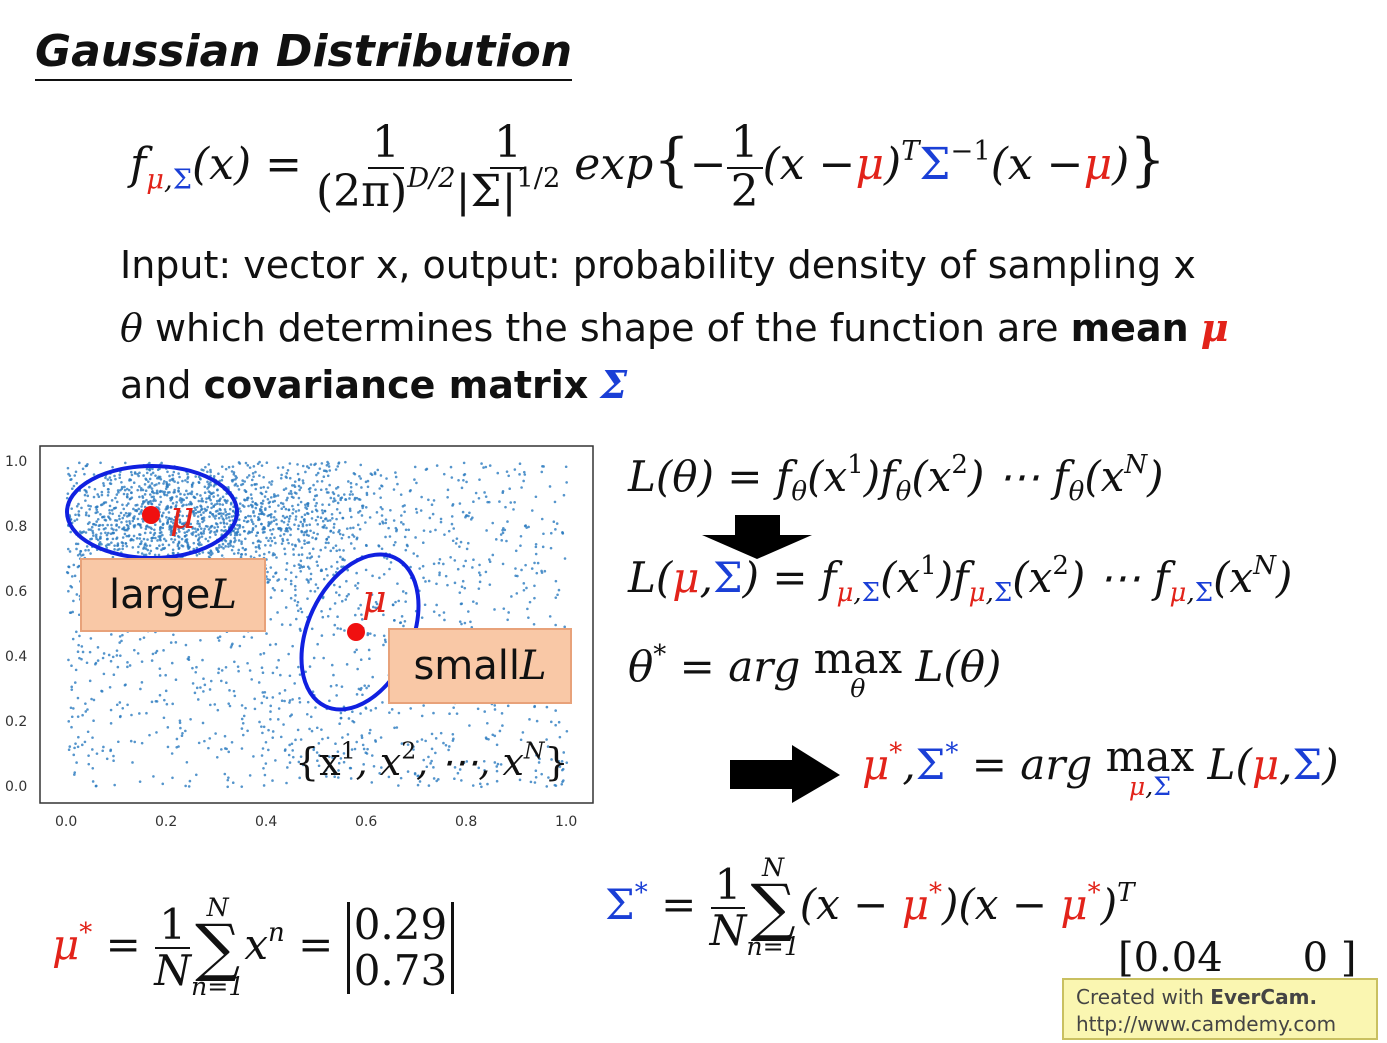 The image size is (1387, 1043). What do you see at coordinates (827, 476) in the screenshot?
I see `formula-part: (x` at bounding box center [827, 476].